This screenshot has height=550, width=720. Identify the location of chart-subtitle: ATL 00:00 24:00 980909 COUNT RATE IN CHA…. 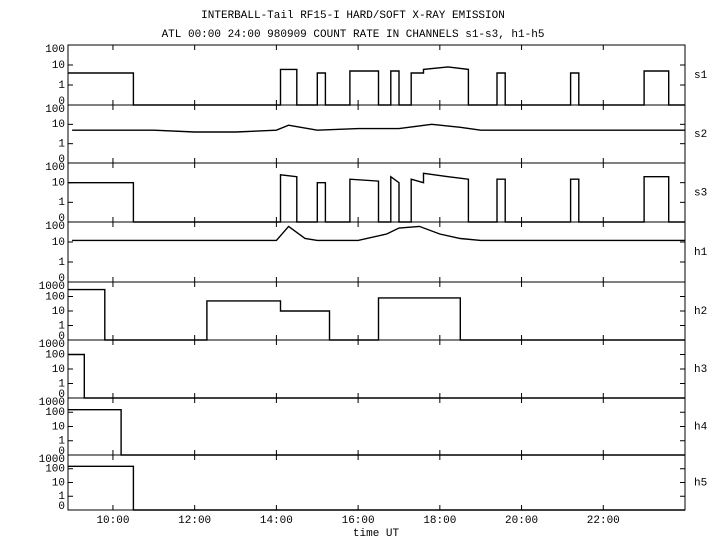
(353, 35).